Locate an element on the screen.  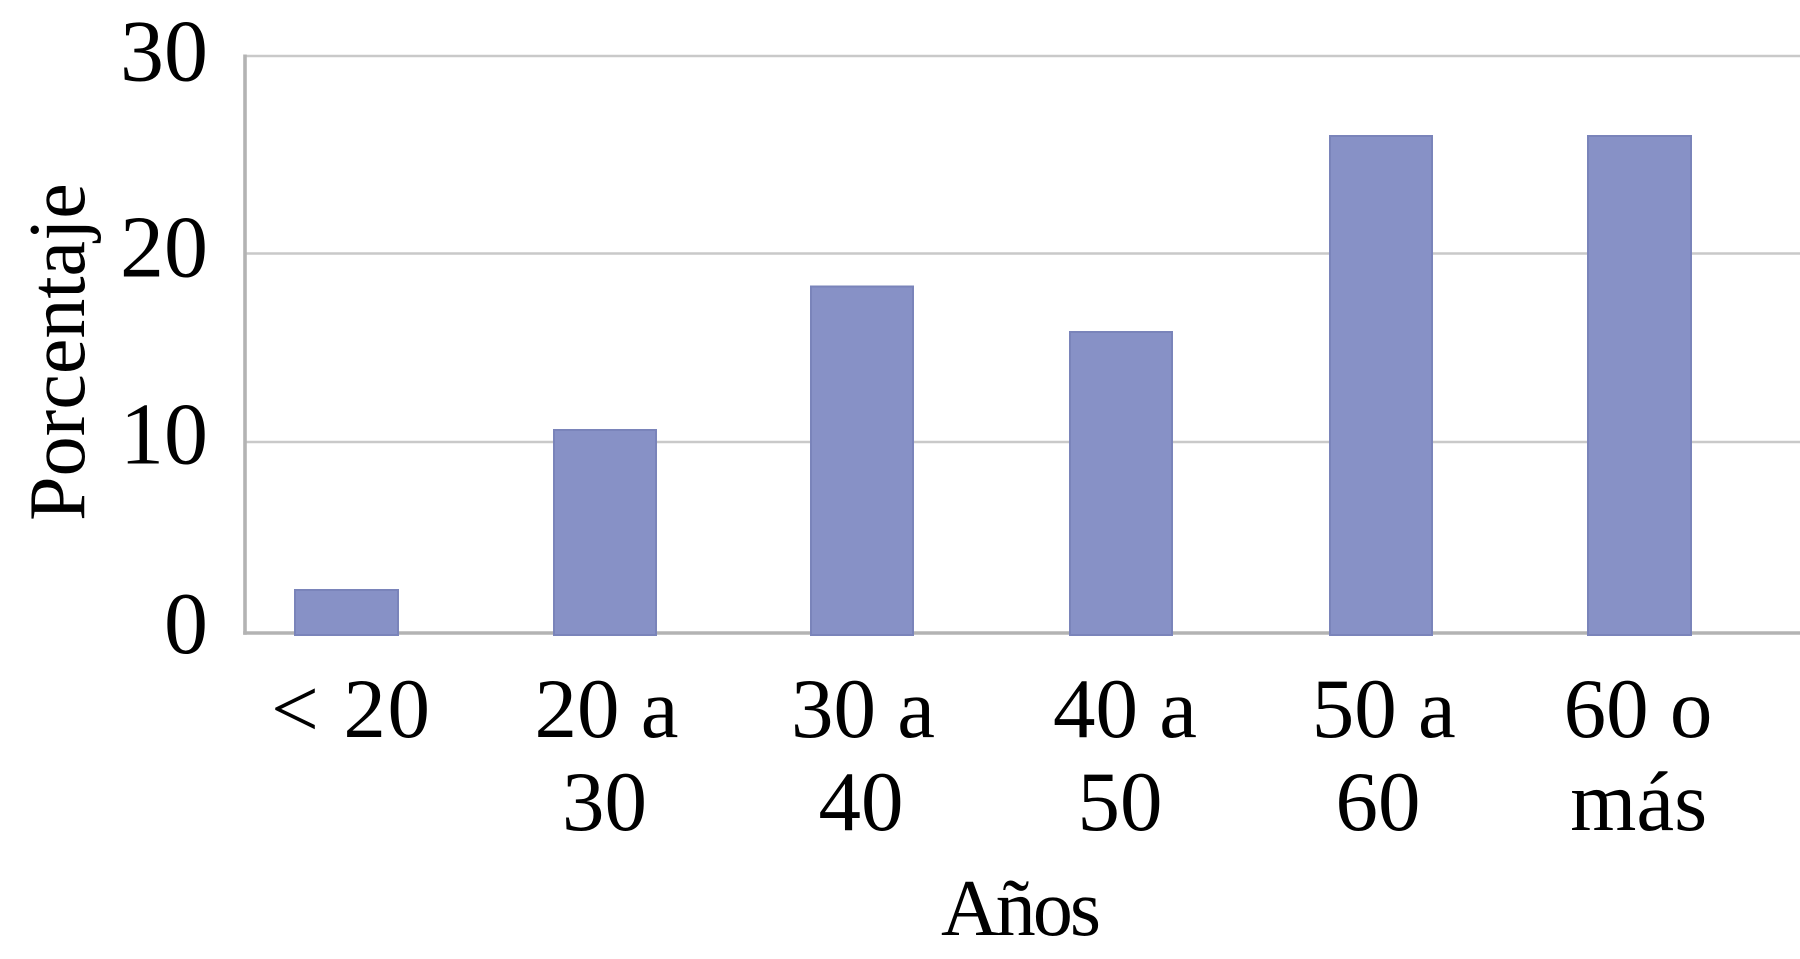
svg-text: más is located at coordinates (1638, 802).